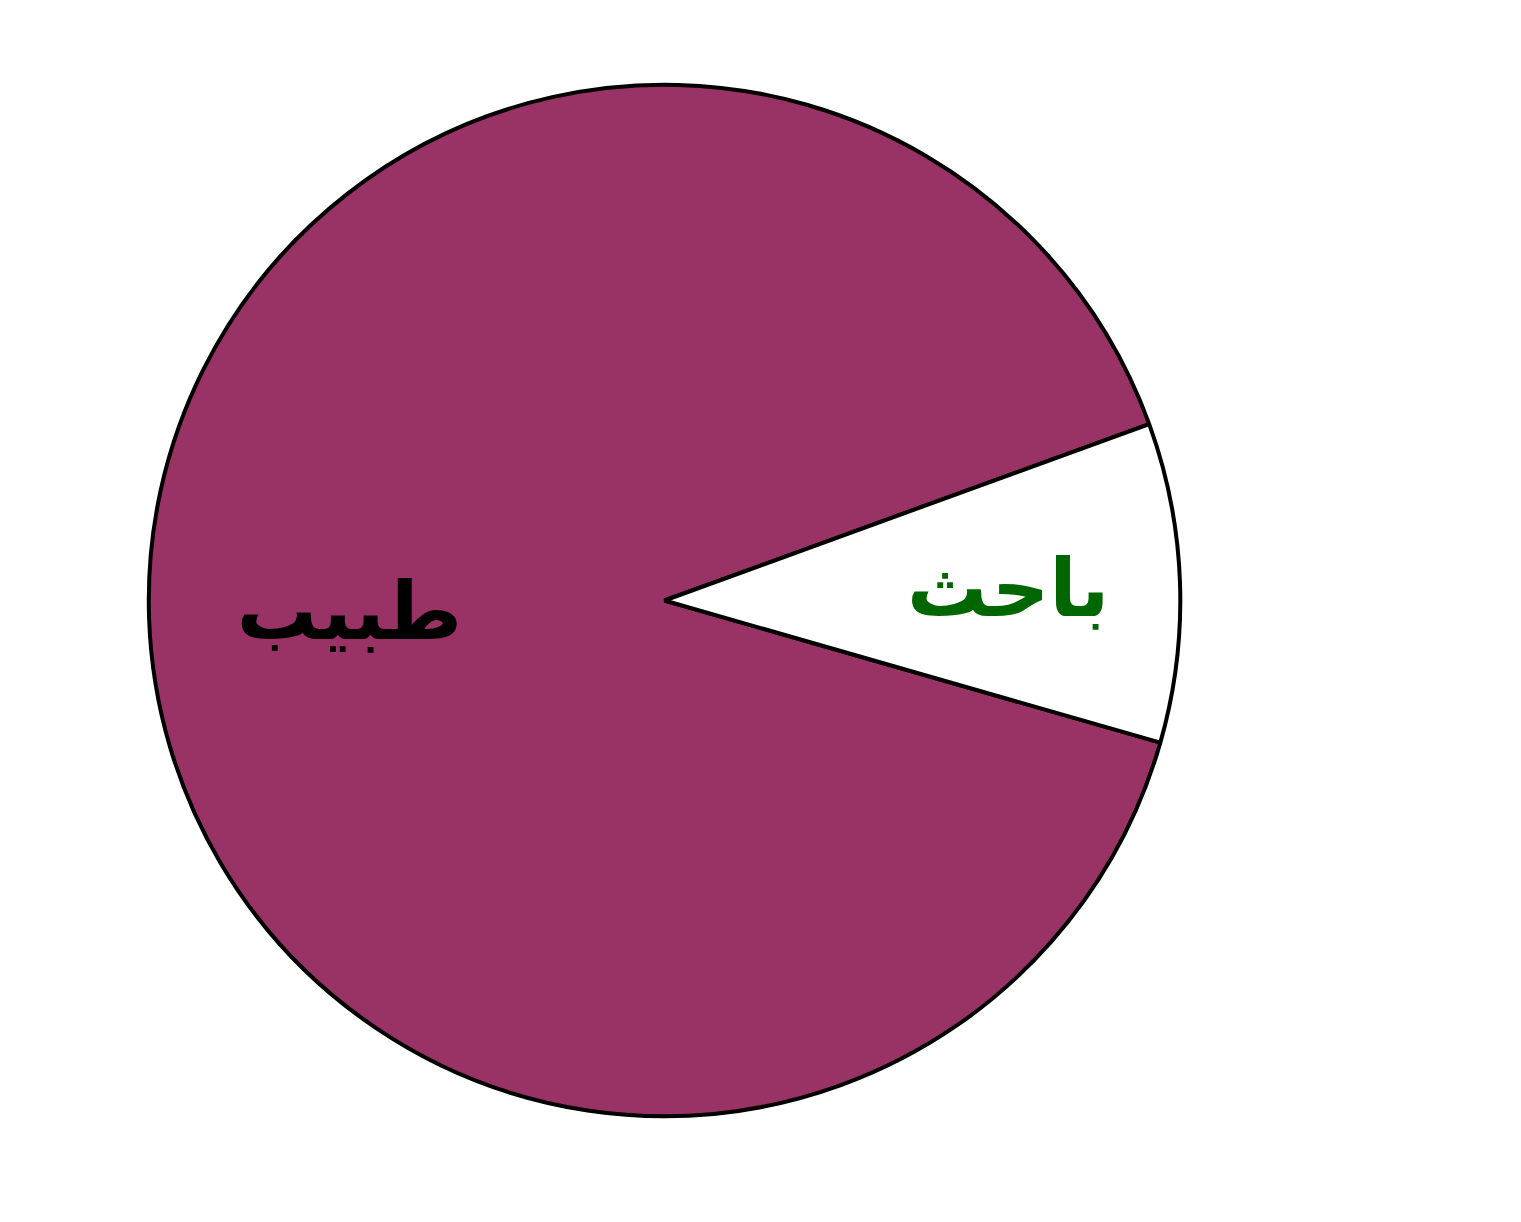 The height and width of the screenshot is (1222, 1521). What do you see at coordinates (1008, 589) in the screenshot?
I see `slice-label: باحث` at bounding box center [1008, 589].